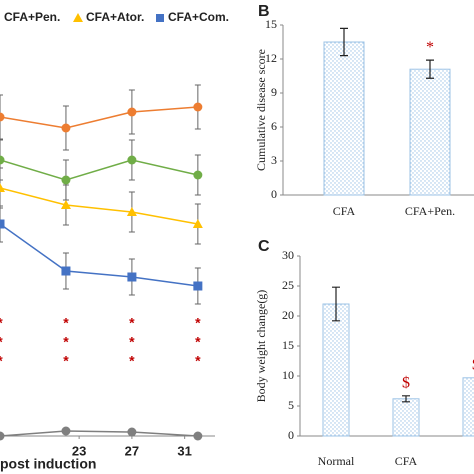 The image size is (474, 474). Describe the element at coordinates (336, 461) in the screenshot. I see `x-tick-label: Normal` at that location.